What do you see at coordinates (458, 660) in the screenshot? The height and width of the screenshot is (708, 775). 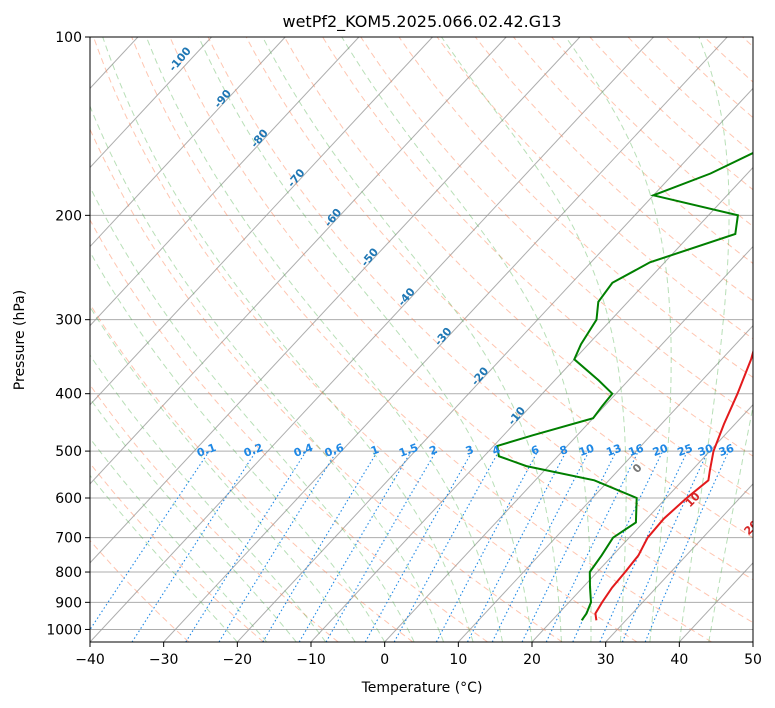 I see `x-tick-label: 10` at bounding box center [458, 660].